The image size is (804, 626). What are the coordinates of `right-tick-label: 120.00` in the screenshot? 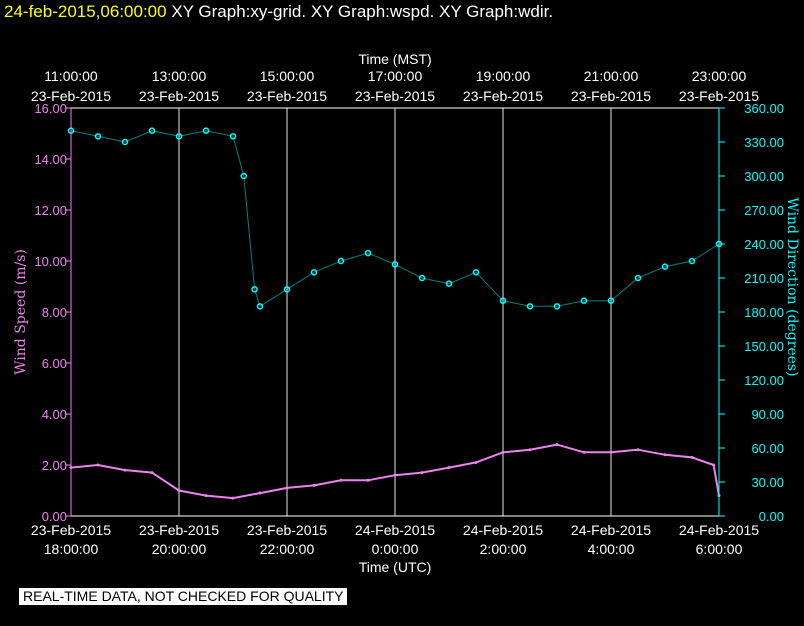 It's located at (764, 380).